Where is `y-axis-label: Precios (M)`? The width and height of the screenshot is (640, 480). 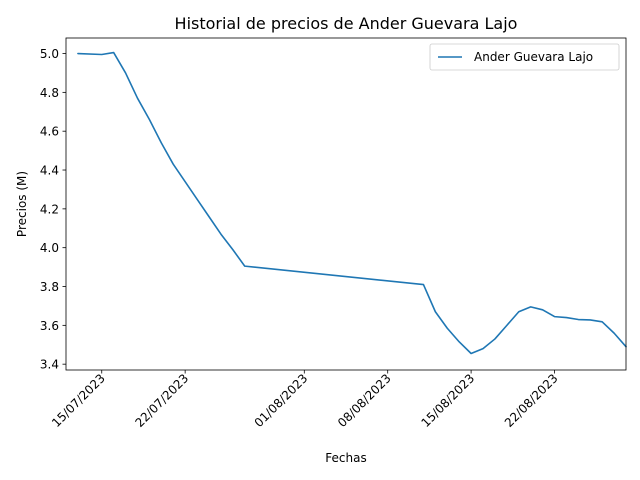
y-axis-label: Precios (M) is located at coordinates (22, 204).